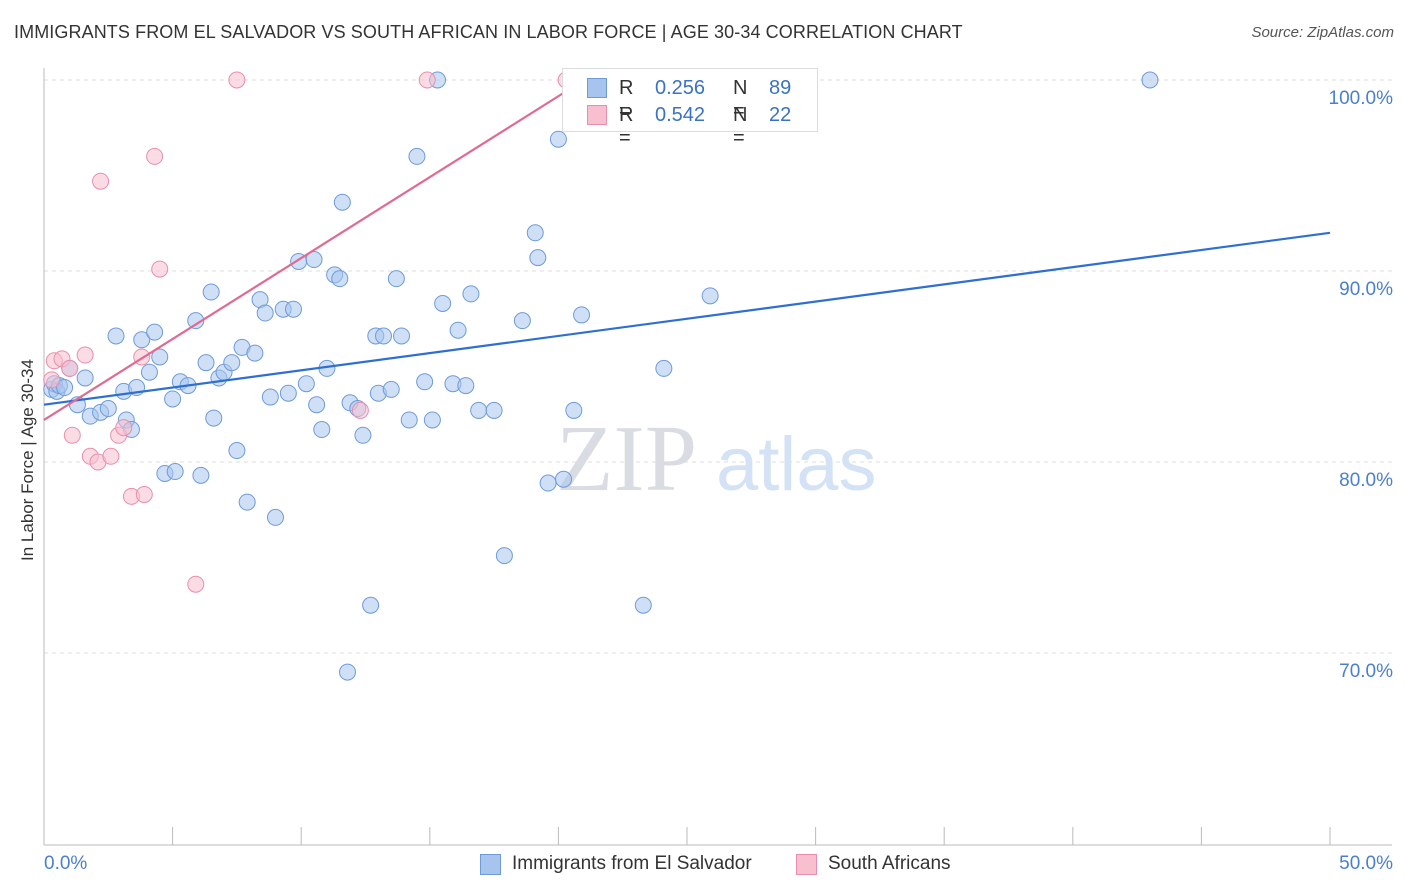 This screenshot has width=1406, height=892. I want to click on y-tick-label: 100.0%, so click(1361, 98).